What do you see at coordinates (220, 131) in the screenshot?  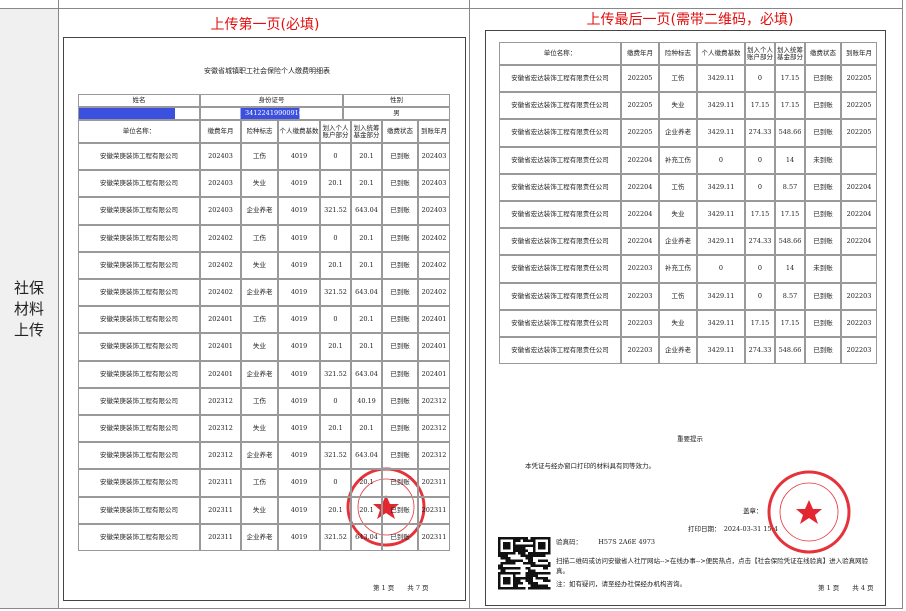 I see `table-cell: 缴费年月` at bounding box center [220, 131].